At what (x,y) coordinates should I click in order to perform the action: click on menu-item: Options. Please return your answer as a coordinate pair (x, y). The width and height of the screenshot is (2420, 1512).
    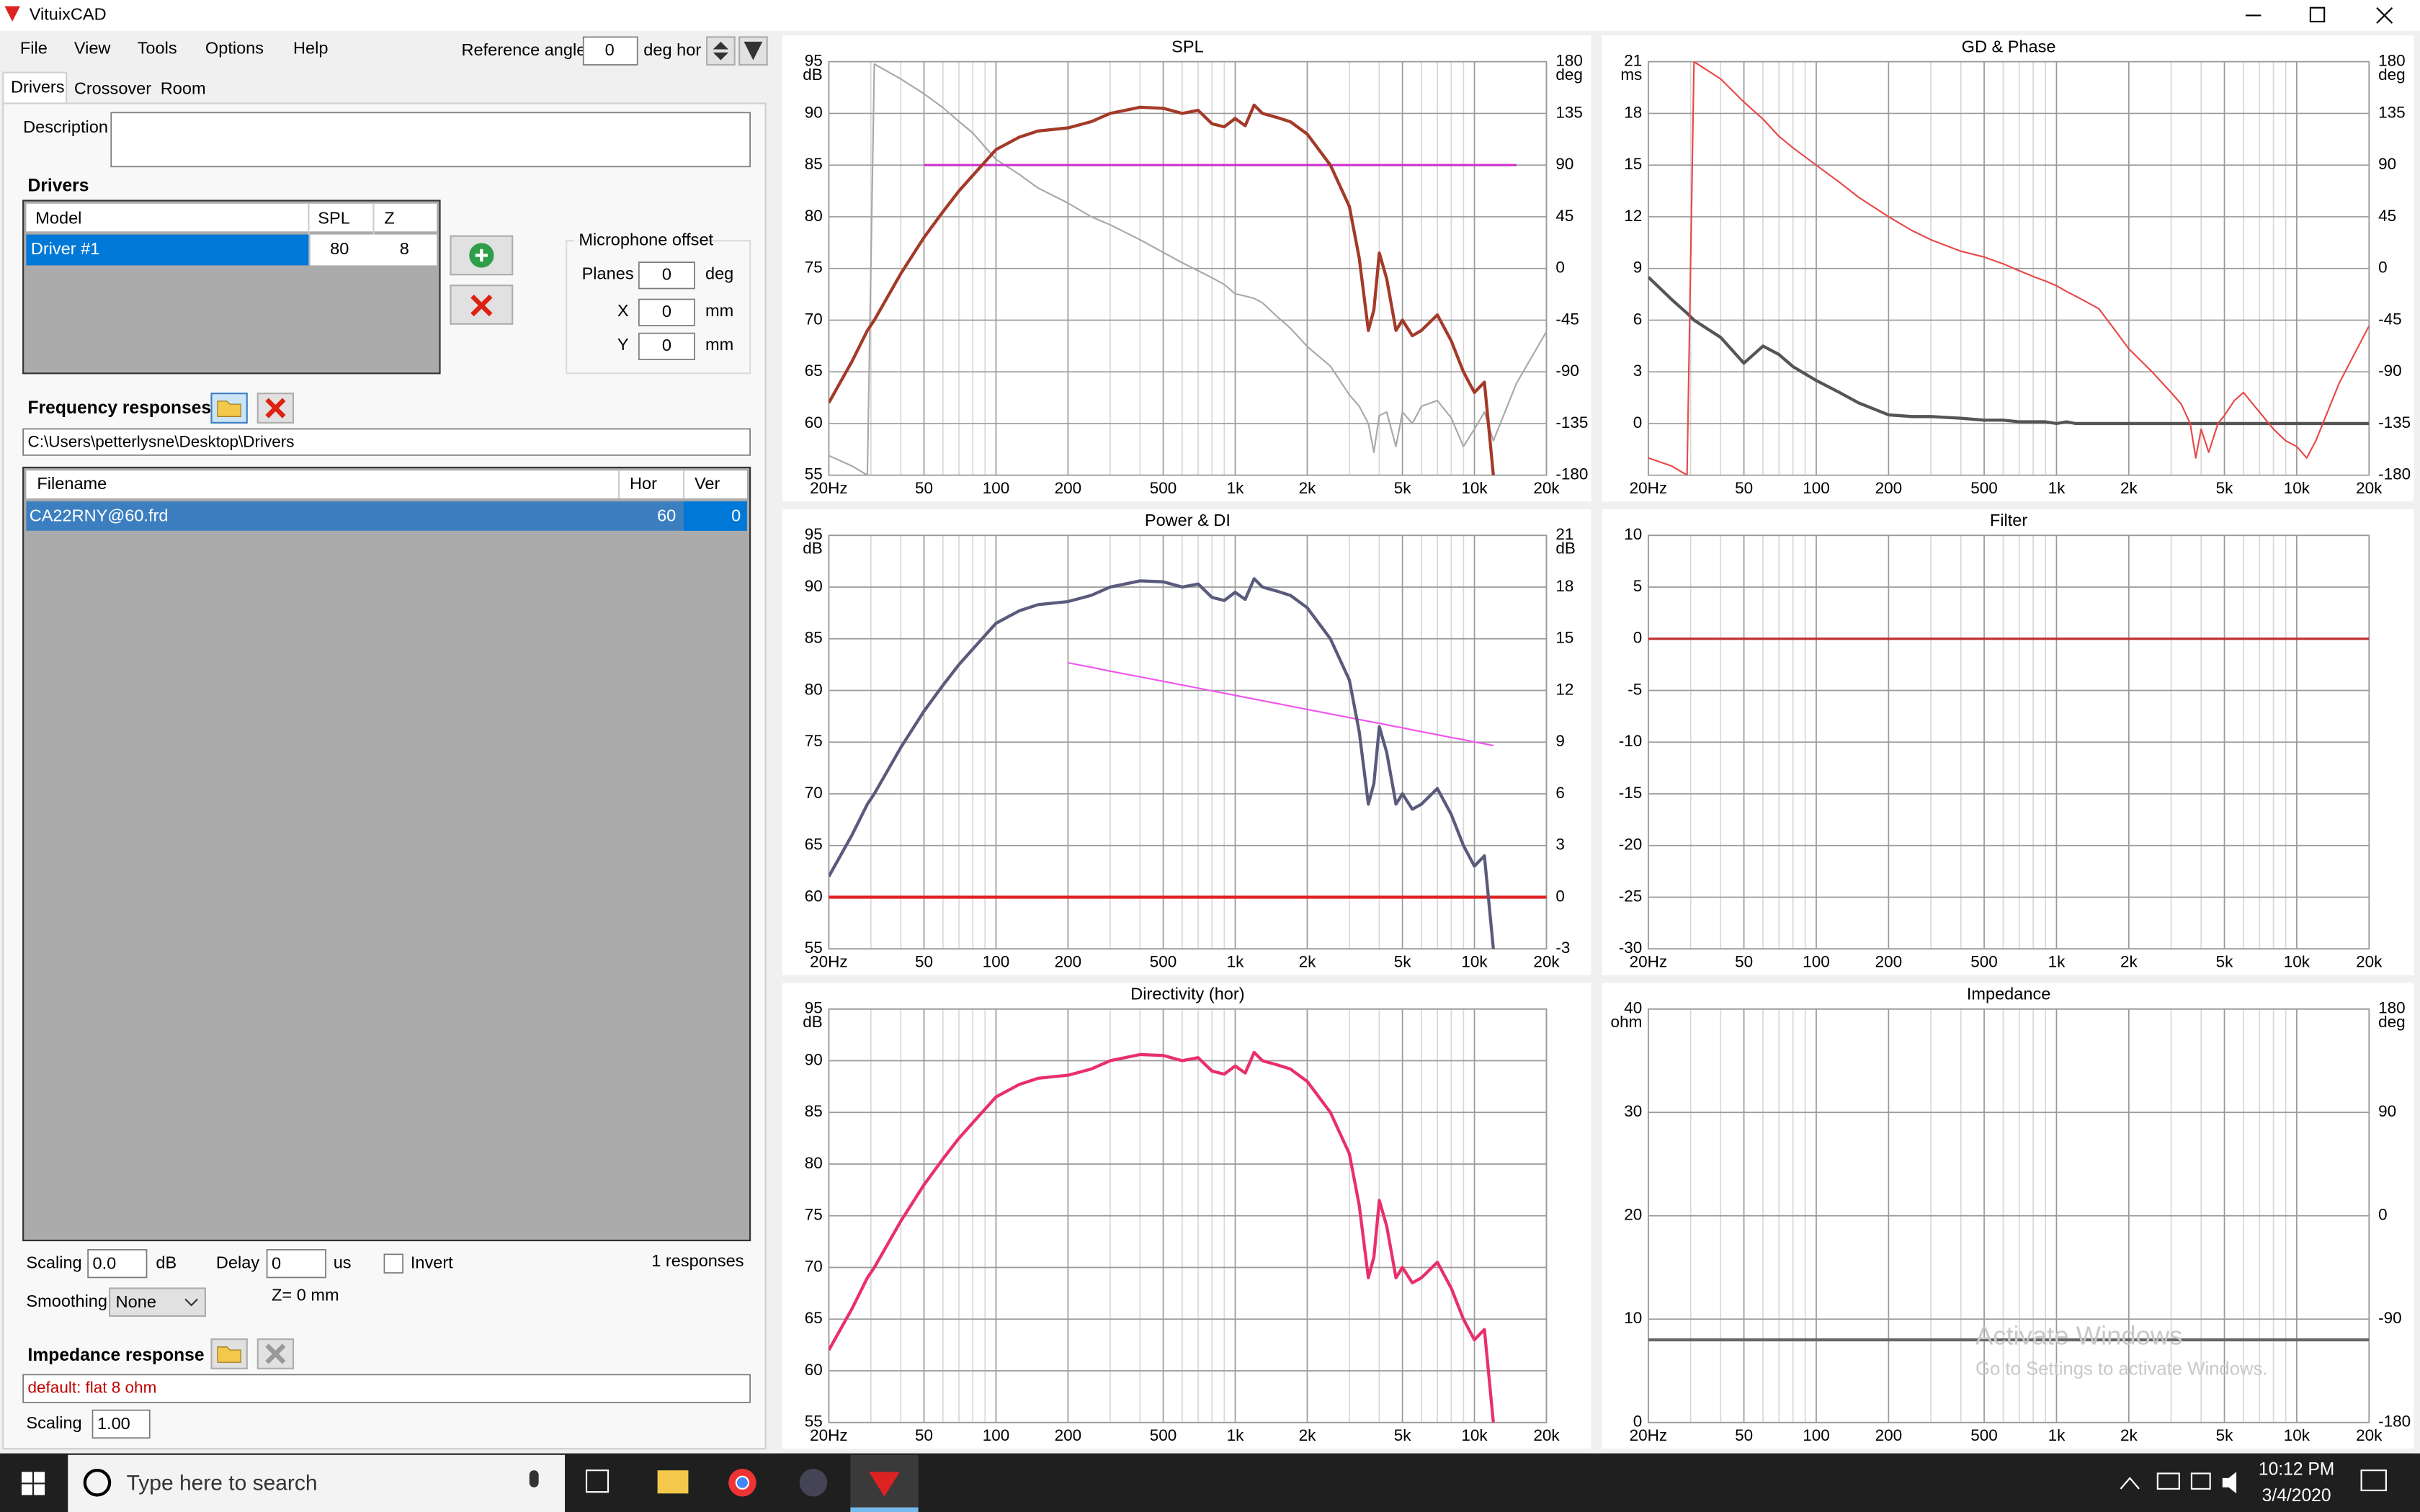
    Looking at the image, I should click on (234, 48).